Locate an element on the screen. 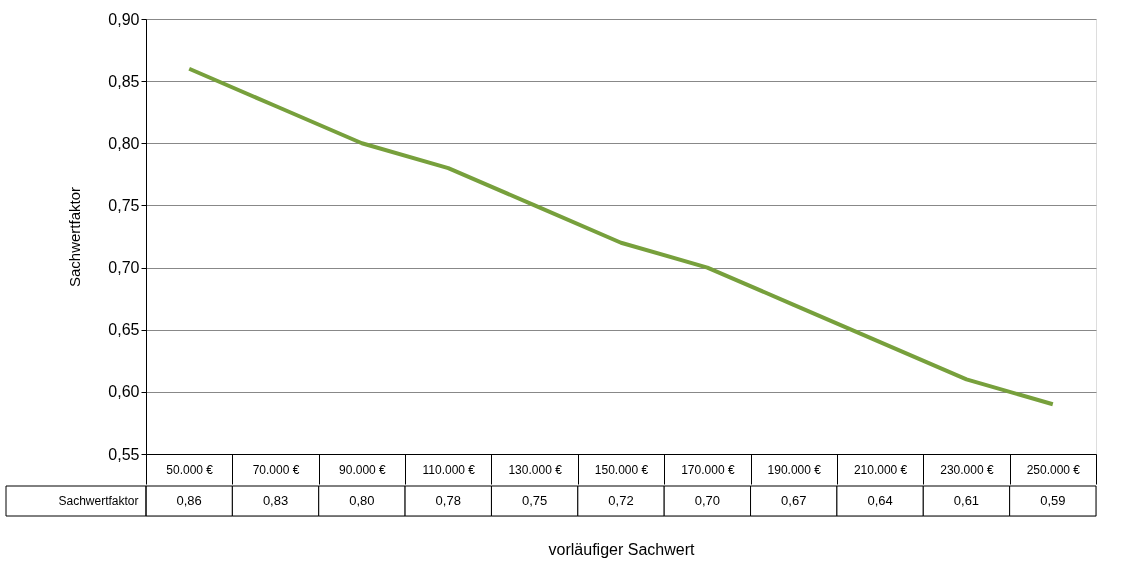 This screenshot has width=1126, height=576. x-tick-label: 130.000 € is located at coordinates (535, 469).